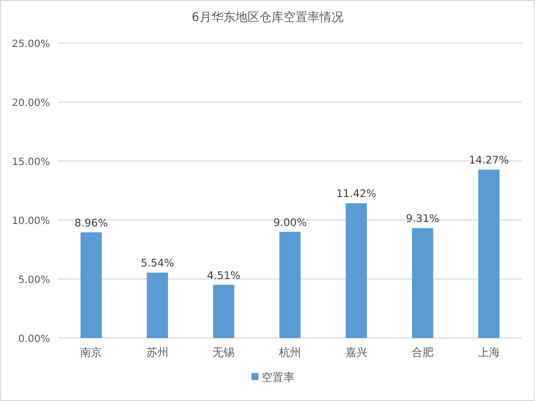 This screenshot has width=535, height=401. Describe the element at coordinates (423, 219) in the screenshot. I see `data-label: 9.31%` at that location.